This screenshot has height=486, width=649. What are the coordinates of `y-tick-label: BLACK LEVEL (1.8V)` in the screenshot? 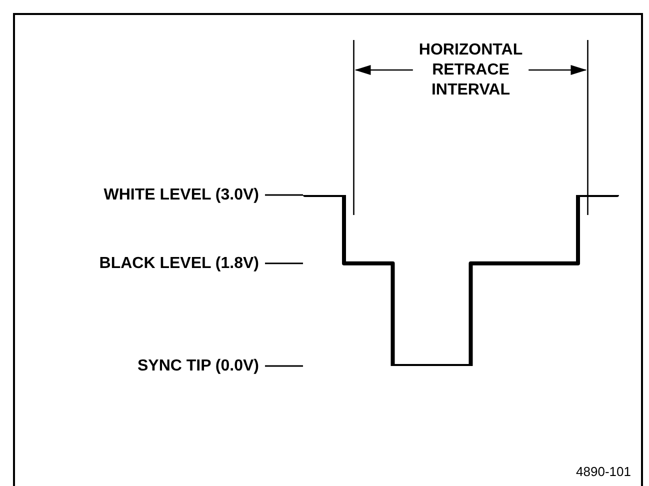 It's located at (179, 263).